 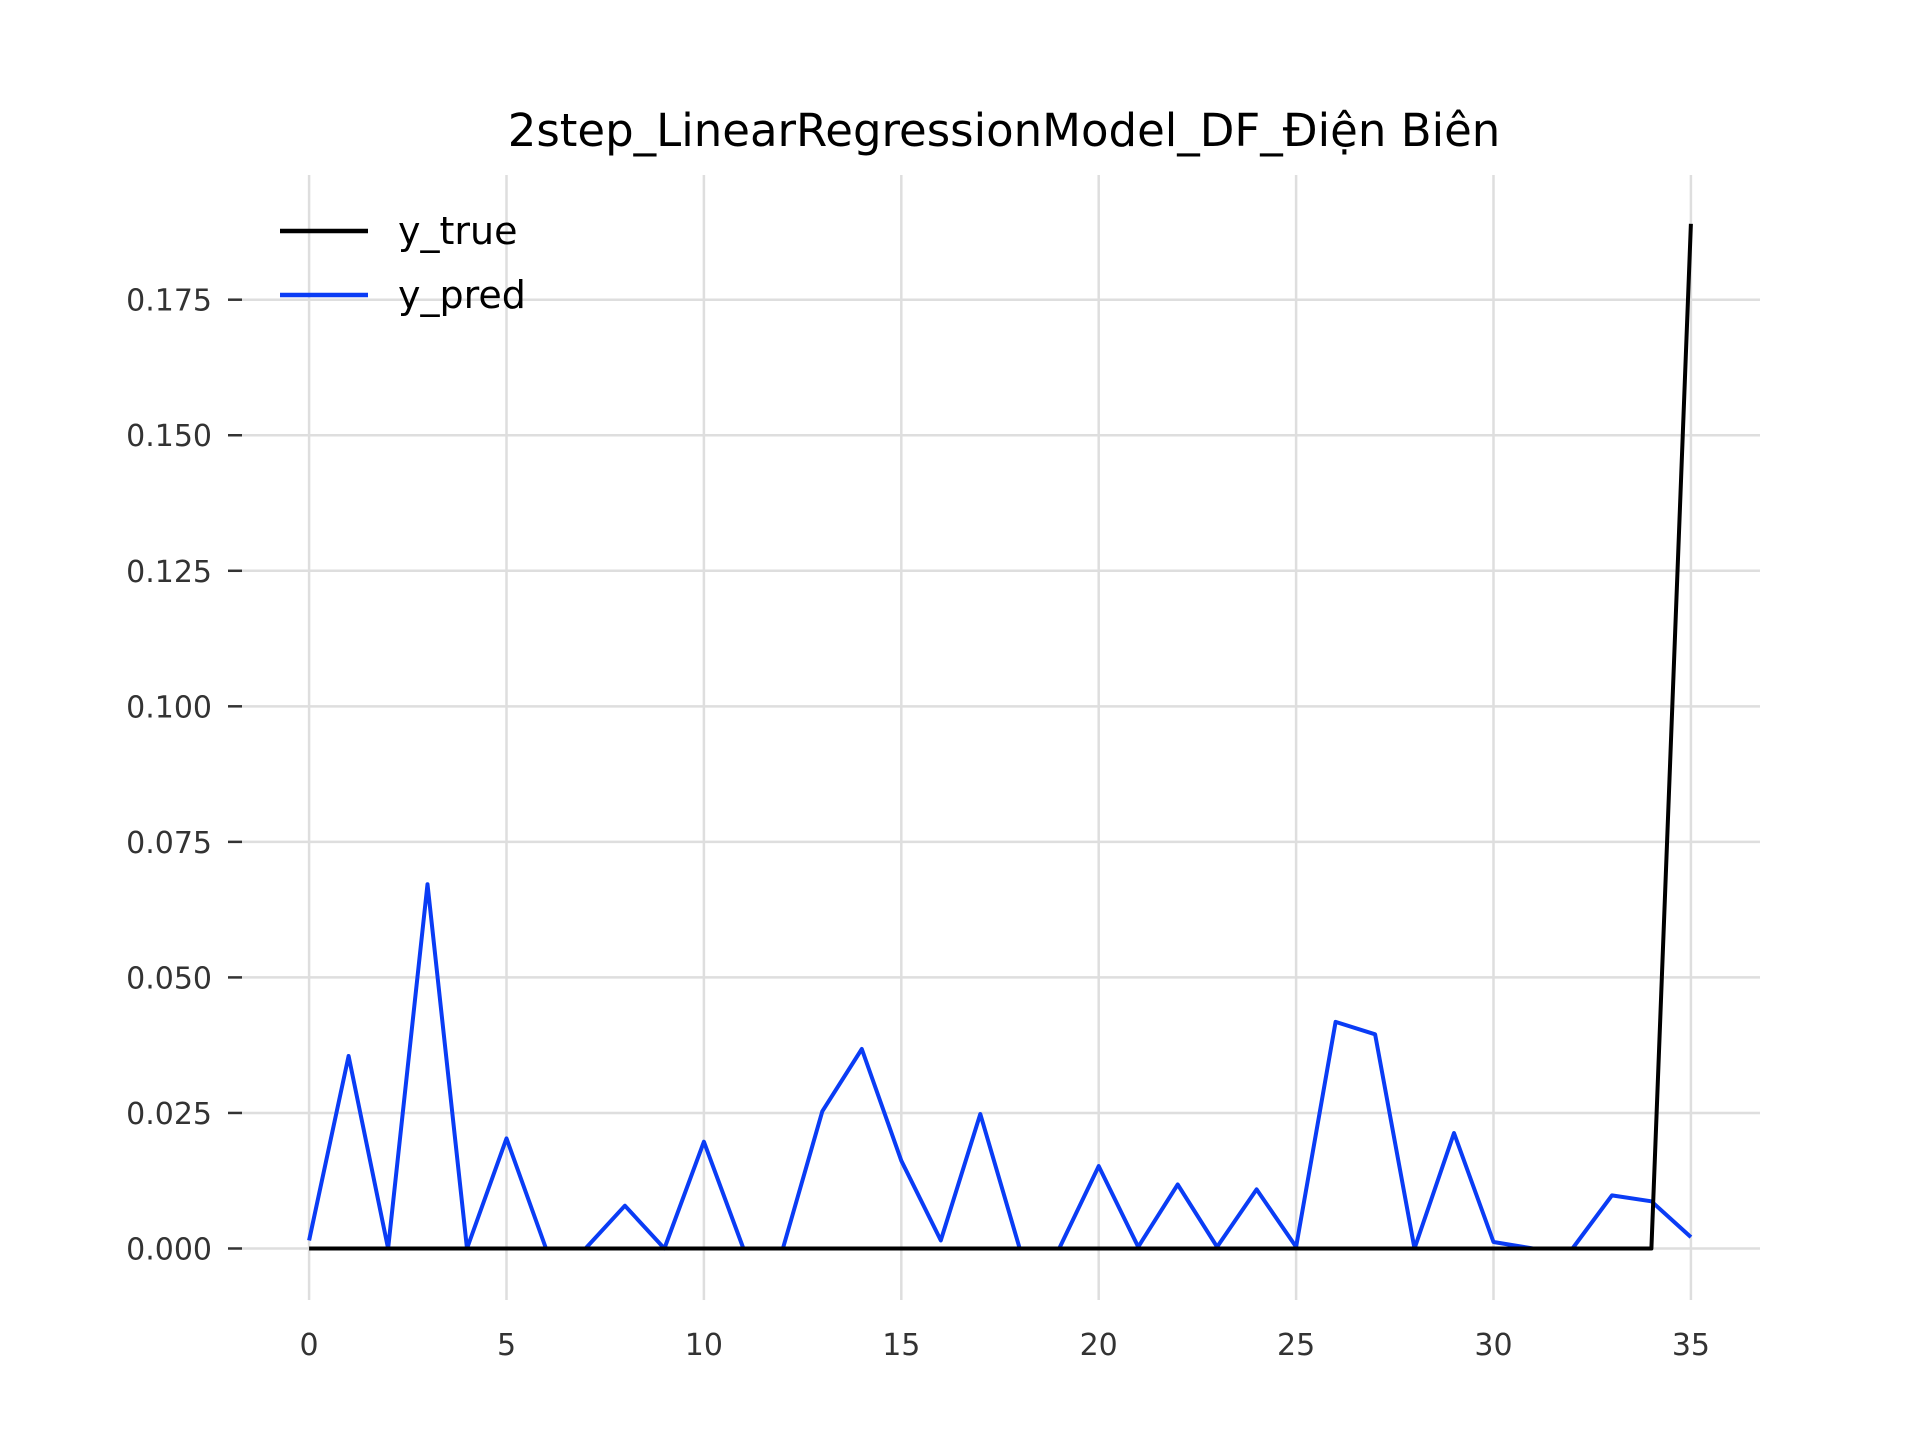 What do you see at coordinates (169, 572) in the screenshot?
I see `y-tick-label: 0.125` at bounding box center [169, 572].